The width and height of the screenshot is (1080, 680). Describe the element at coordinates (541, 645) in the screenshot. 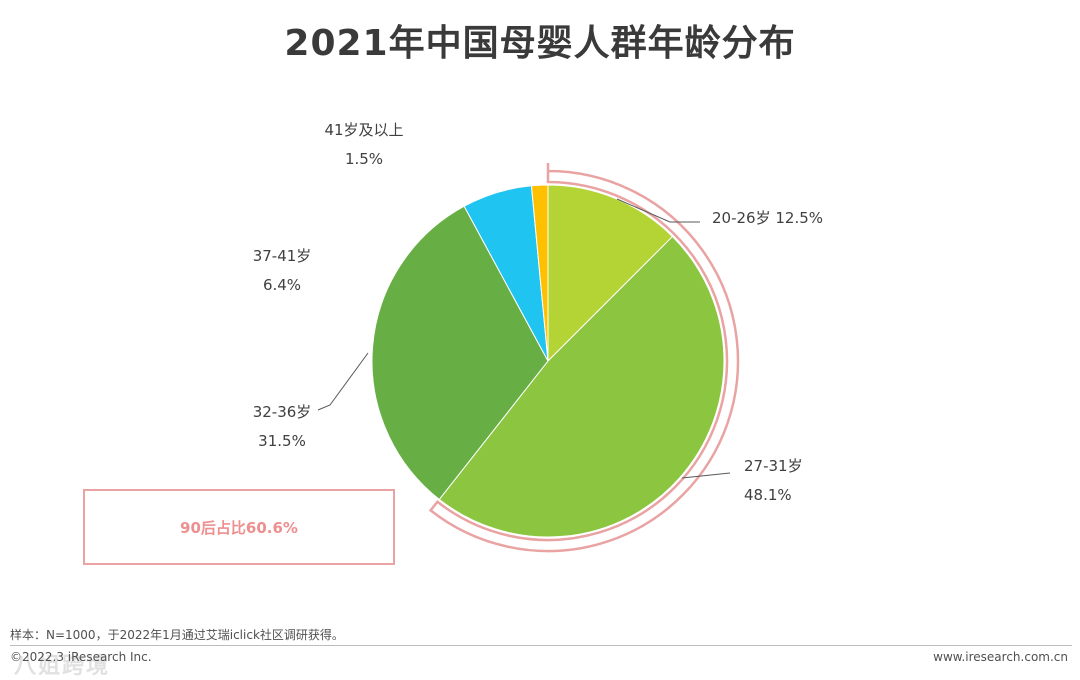

I see `footer-divider` at that location.